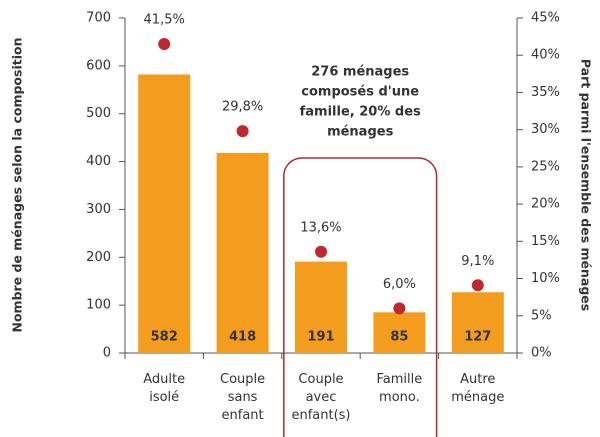  Describe the element at coordinates (477, 379) in the screenshot. I see `x-tick-label-line: Autre` at that location.